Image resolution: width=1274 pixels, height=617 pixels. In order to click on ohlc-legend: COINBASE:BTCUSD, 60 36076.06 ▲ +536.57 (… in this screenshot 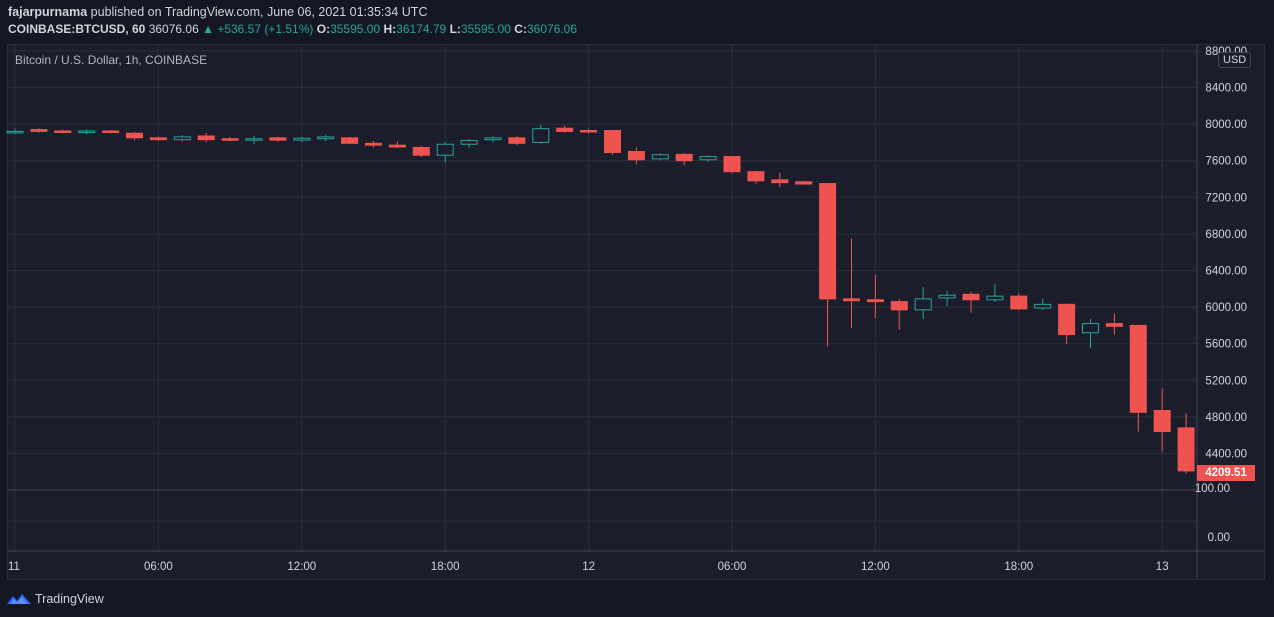, I will do `click(292, 29)`.